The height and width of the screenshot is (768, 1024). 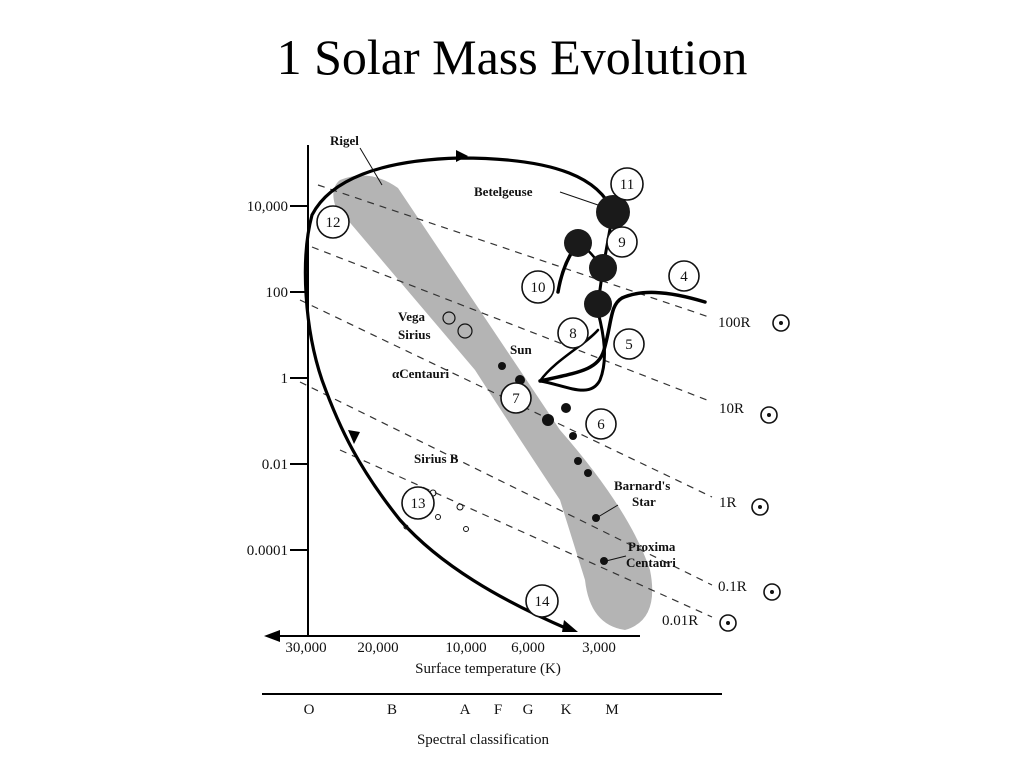 What do you see at coordinates (599, 648) in the screenshot?
I see `x-tick-3000: 3,000` at bounding box center [599, 648].